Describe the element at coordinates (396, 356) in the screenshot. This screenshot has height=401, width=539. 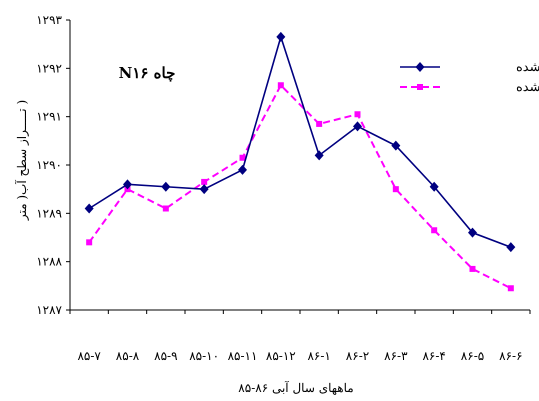
I see `x-tick-label: ۸۶-۳` at that location.